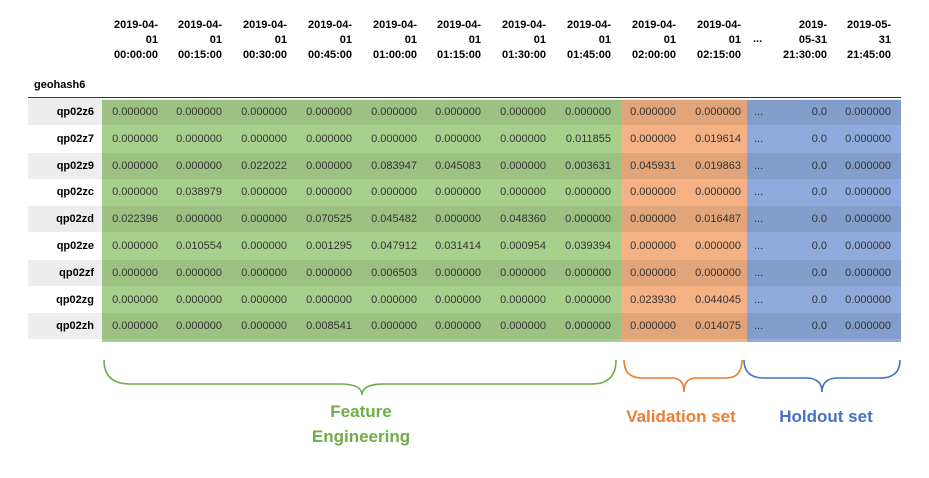 Image resolution: width=929 pixels, height=478 pixels. What do you see at coordinates (588, 246) in the screenshot?
I see `table-cell: 0.039394` at bounding box center [588, 246].